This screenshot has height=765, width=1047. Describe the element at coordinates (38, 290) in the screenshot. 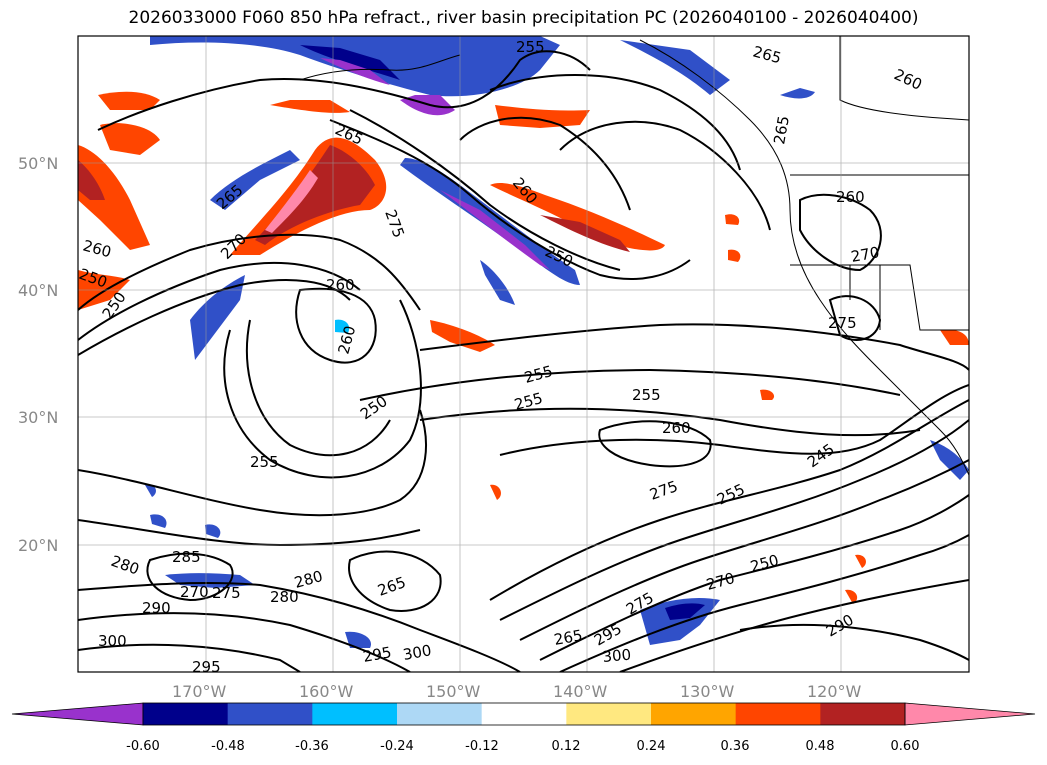

I see `lat-label: 40°N` at that location.